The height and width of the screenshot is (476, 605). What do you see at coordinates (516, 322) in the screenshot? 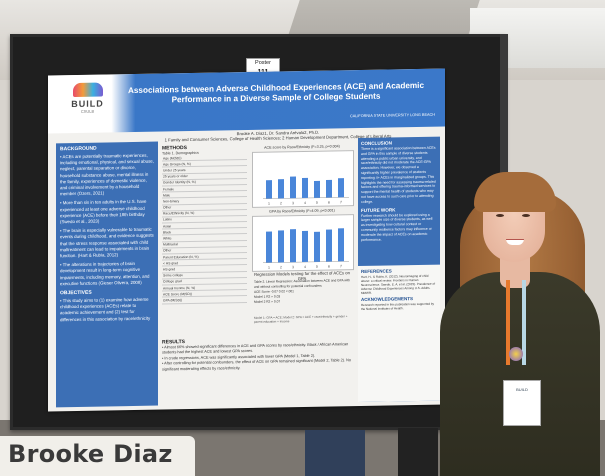
I see `lanyard` at bounding box center [516, 322].